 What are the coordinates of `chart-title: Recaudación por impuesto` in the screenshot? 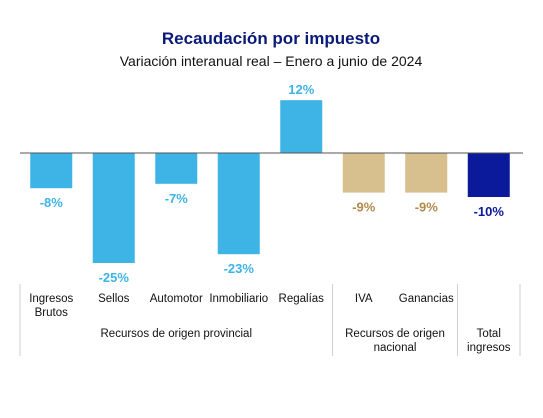 It's located at (271, 38).